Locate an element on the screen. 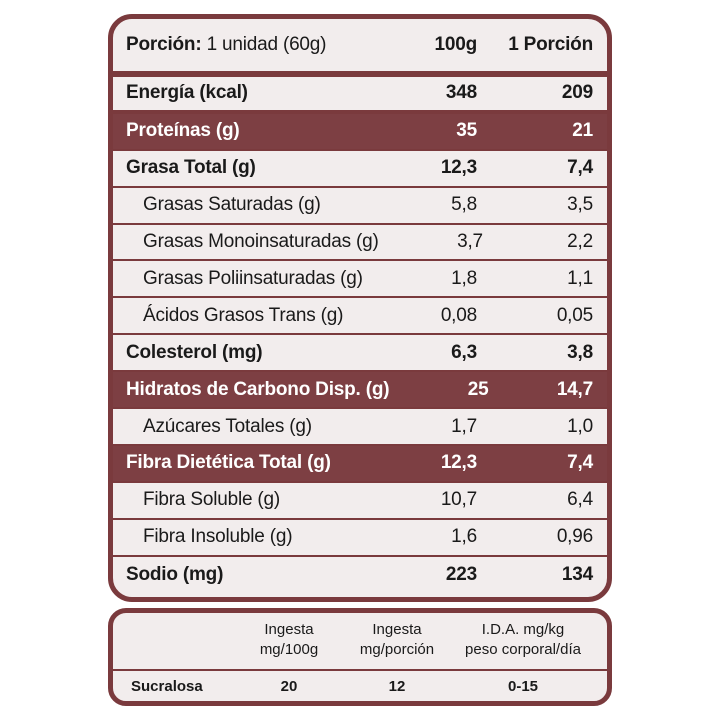 Image resolution: width=720 pixels, height=720 pixels. value-per-100g: 223 is located at coordinates (461, 575).